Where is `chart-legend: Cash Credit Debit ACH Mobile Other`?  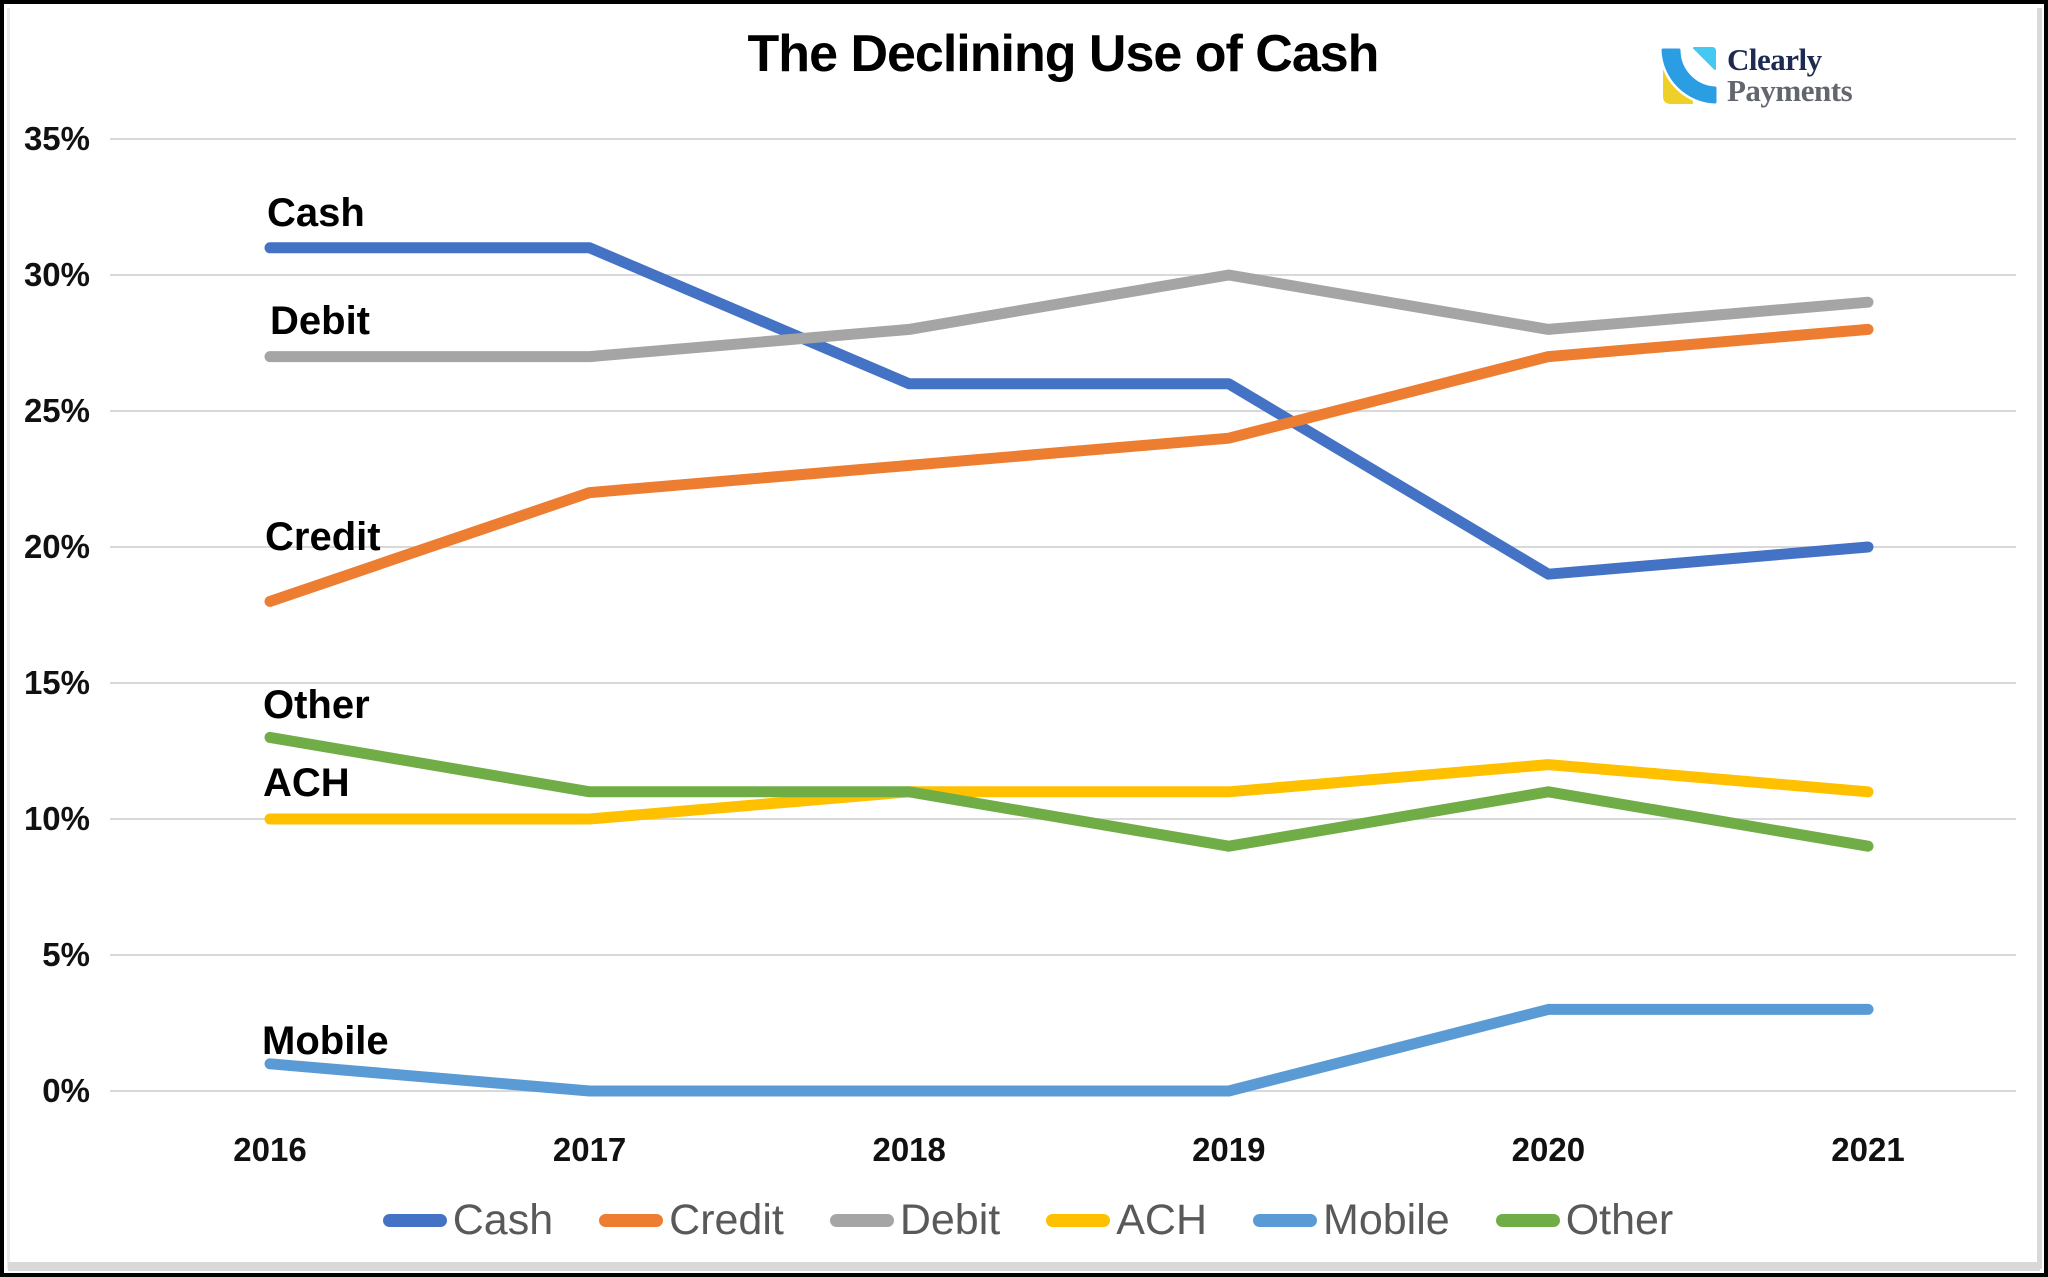
chart-legend: Cash Credit Debit ACH Mobile Other is located at coordinates (1024, 1220).